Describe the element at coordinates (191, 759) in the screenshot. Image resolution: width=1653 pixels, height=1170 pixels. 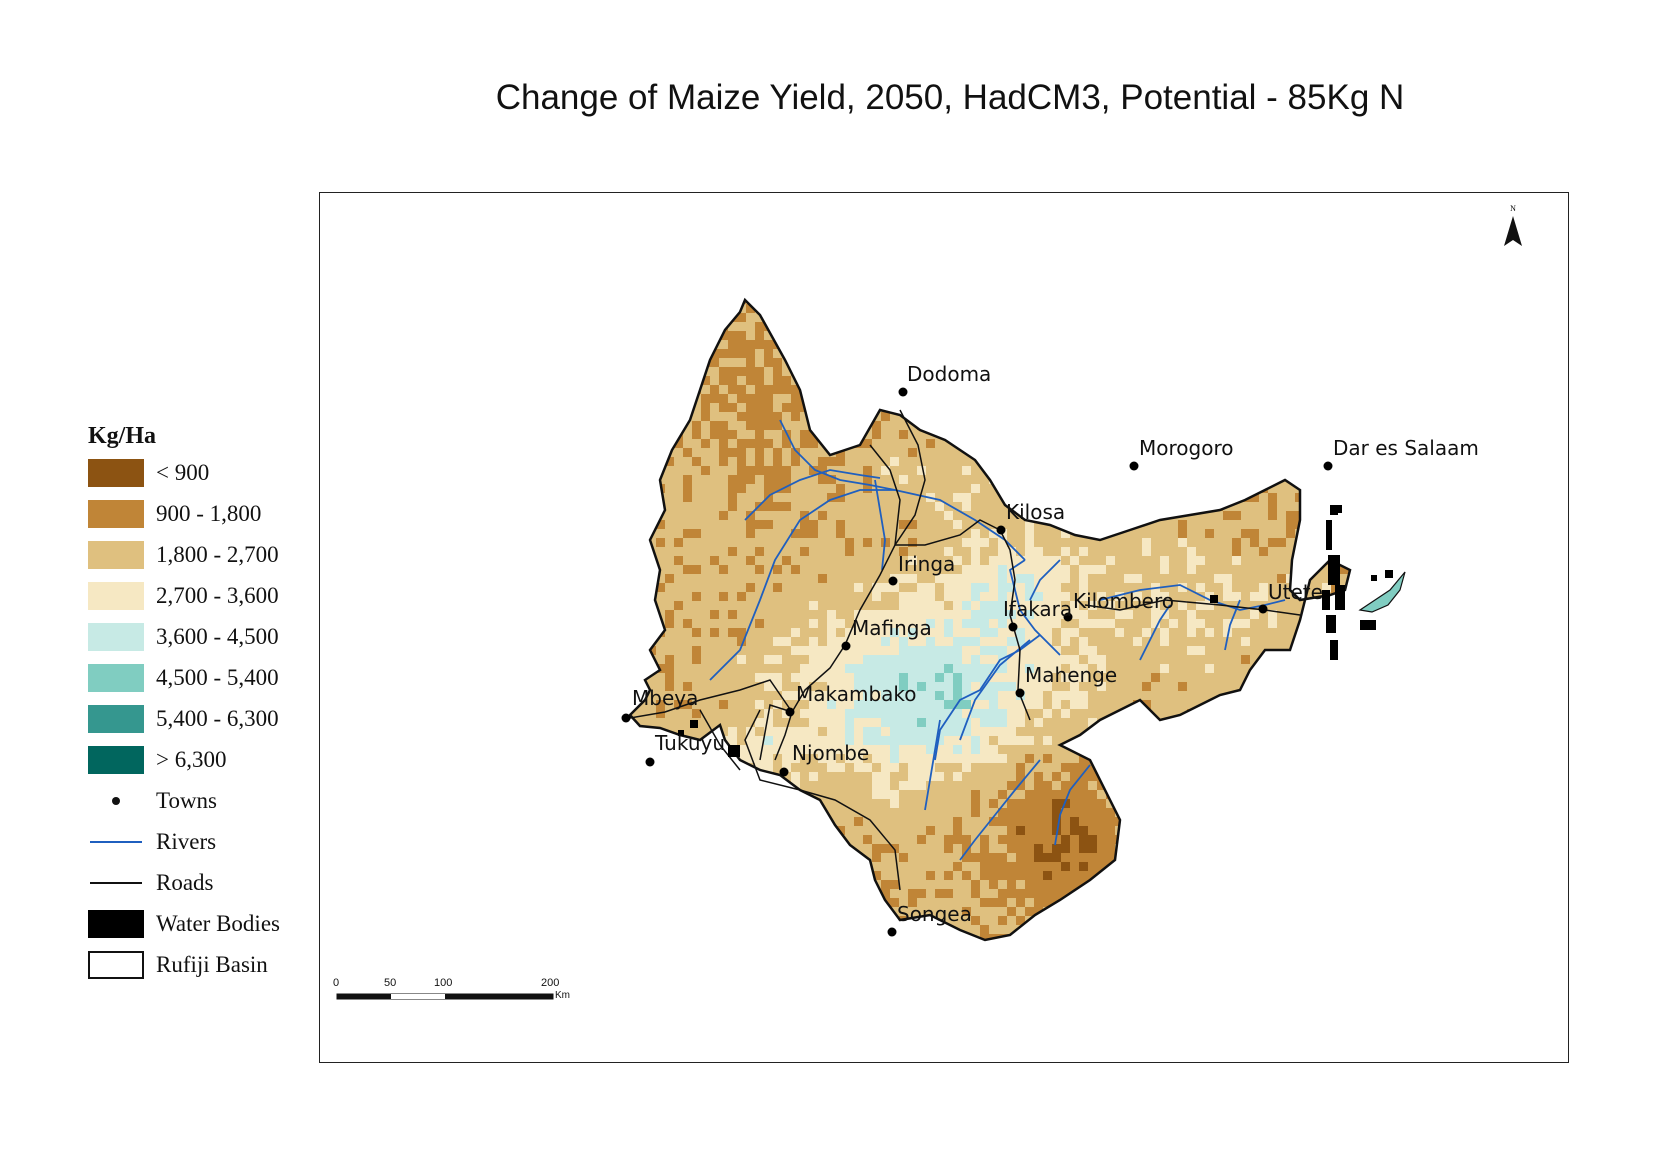
I see `legend-label: > 6,300` at that location.